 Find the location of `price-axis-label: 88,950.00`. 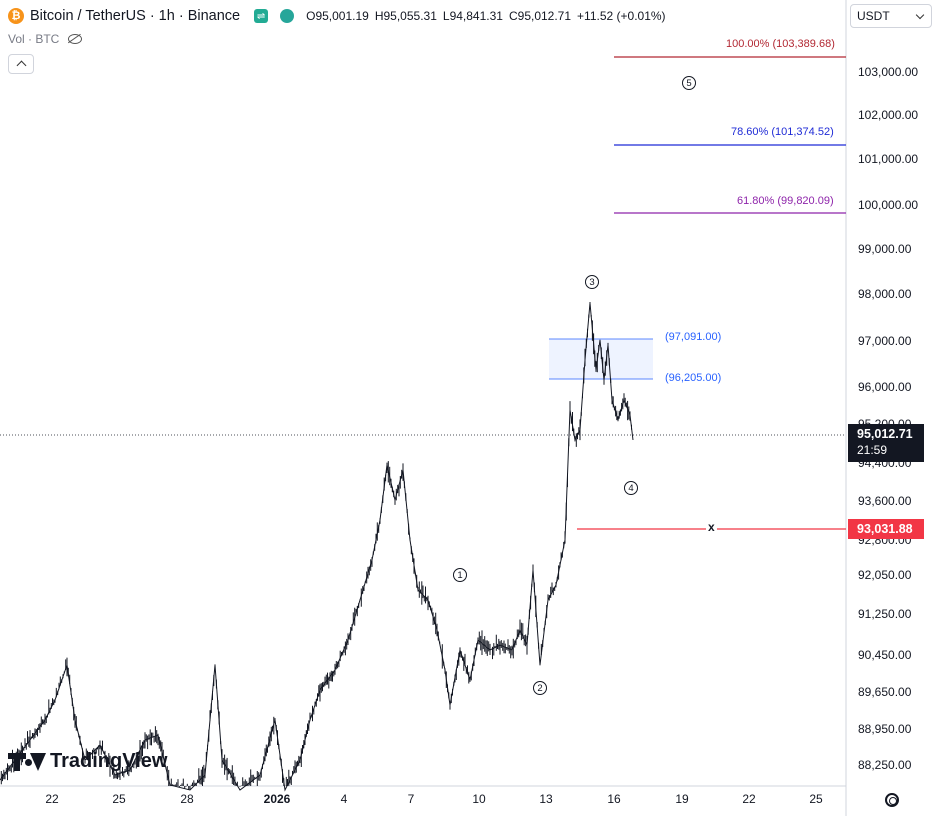

price-axis-label: 88,950.00 is located at coordinates (885, 729).